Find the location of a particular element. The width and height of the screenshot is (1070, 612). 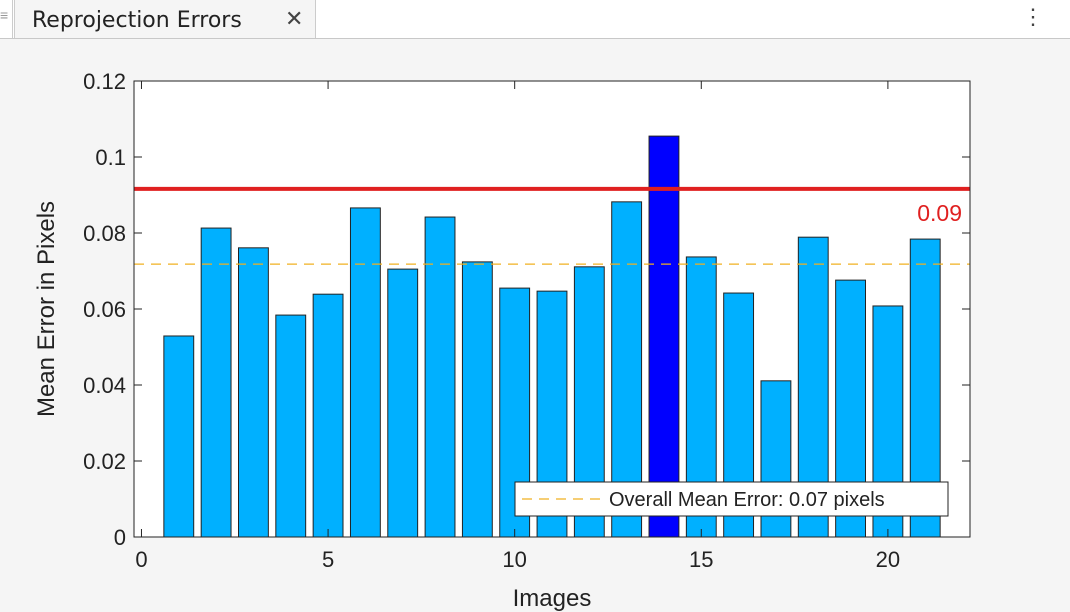

y-tick-label: 0.06 is located at coordinates (104, 309).